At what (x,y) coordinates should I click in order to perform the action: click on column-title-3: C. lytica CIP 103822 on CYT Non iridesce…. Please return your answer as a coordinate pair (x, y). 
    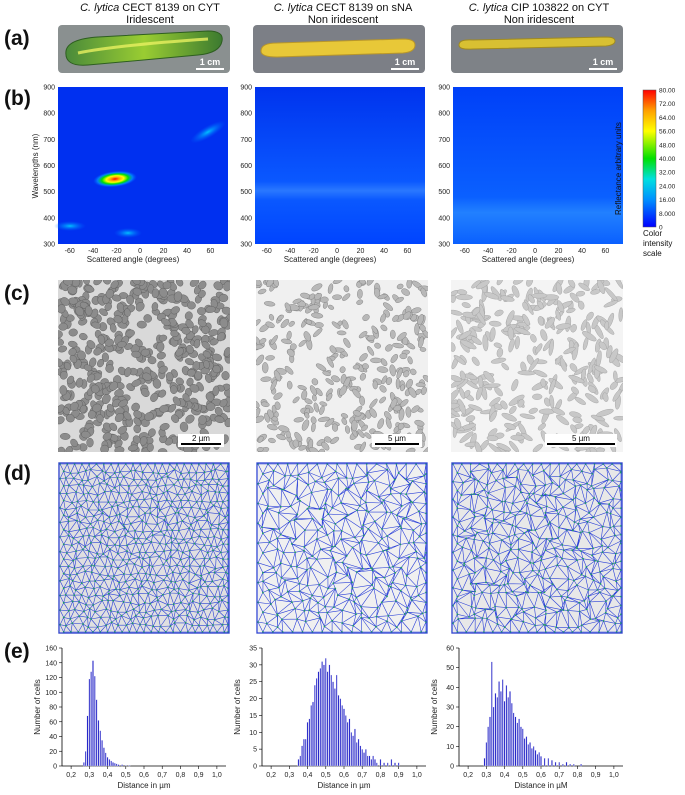
    Looking at the image, I should click on (539, 14).